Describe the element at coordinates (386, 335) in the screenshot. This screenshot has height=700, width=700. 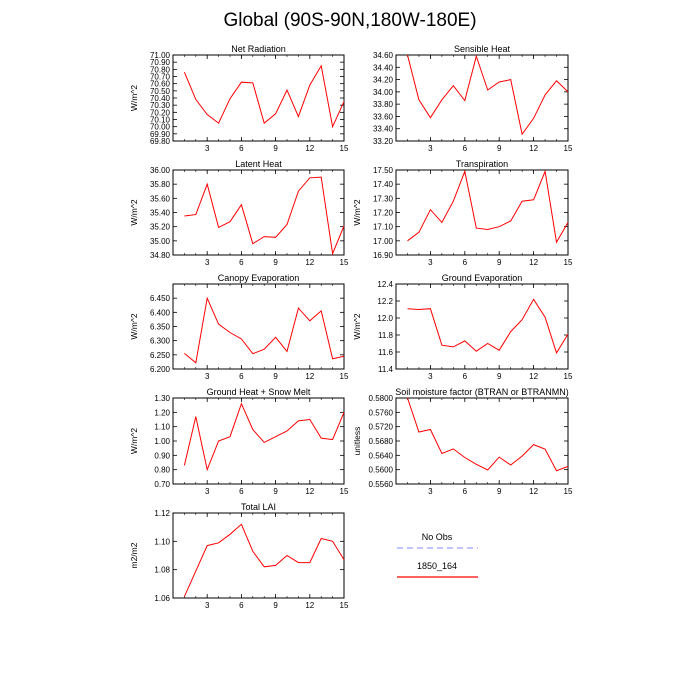
I see `y-tick-label: 11.8` at that location.